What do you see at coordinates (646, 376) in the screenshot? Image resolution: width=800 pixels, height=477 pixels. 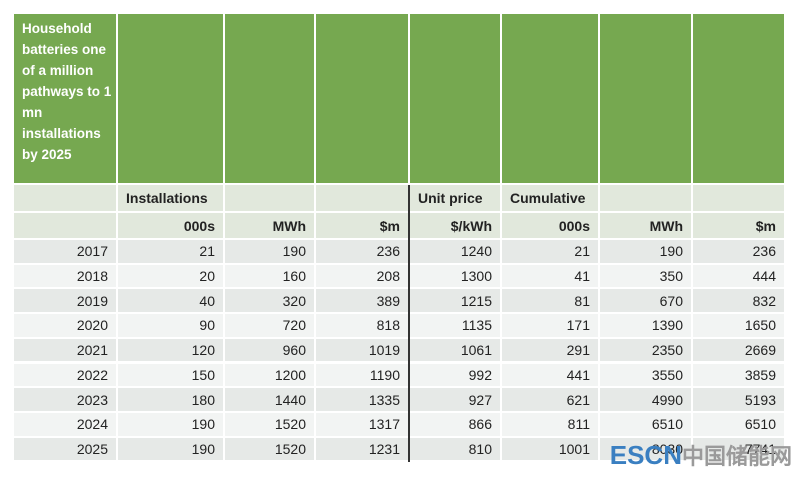 I see `table-cell: 3550` at bounding box center [646, 376].